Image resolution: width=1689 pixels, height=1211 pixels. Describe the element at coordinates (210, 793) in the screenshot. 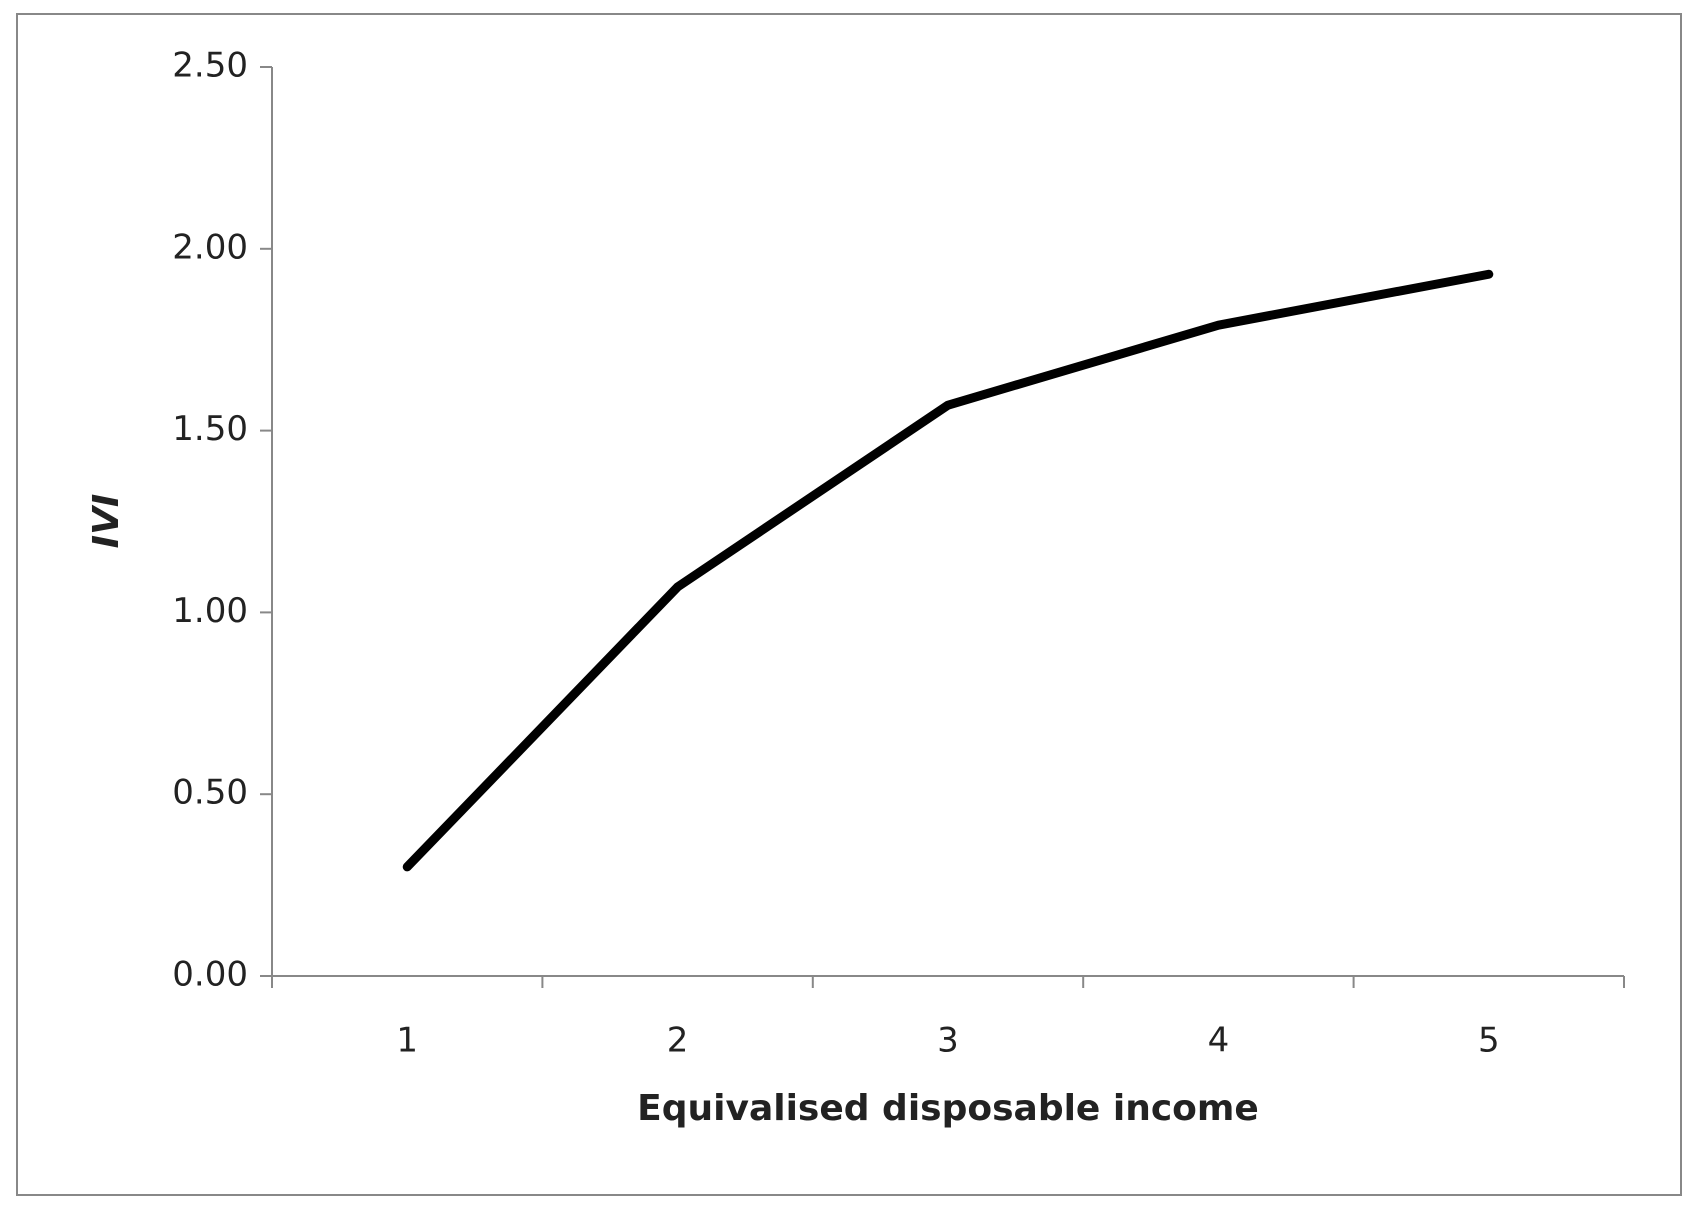

I see `y-tick-label: 0.50` at that location.